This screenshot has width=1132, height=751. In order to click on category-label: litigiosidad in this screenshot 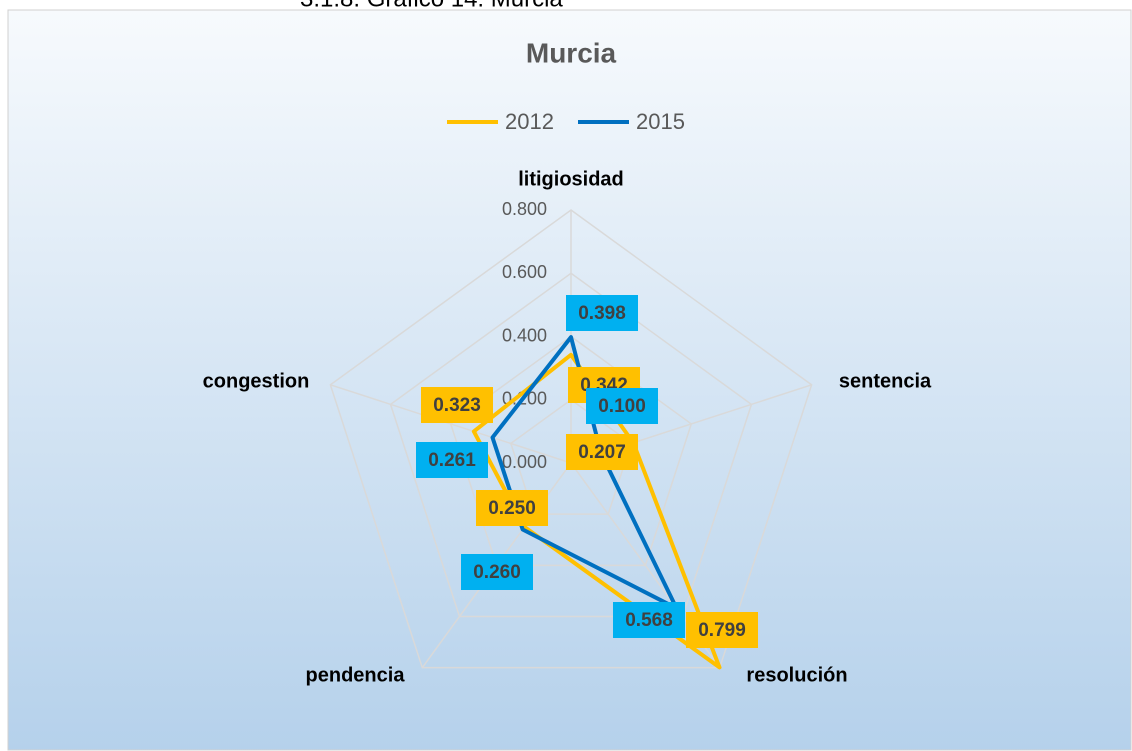, I will do `click(571, 179)`.